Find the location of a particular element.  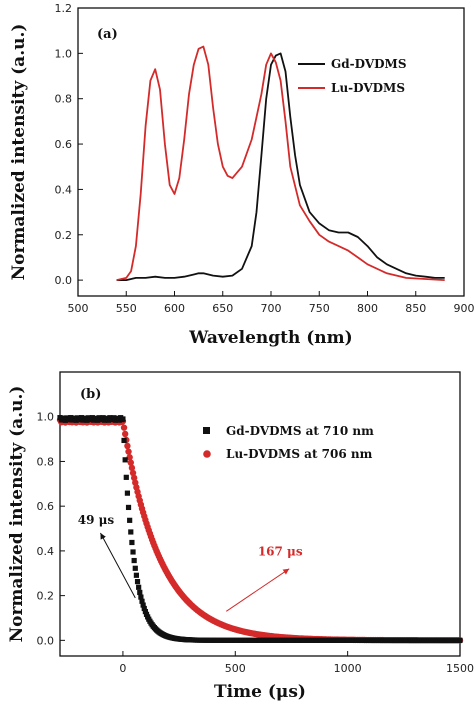

x-tick-label: 0 is located at coordinates (122, 668).